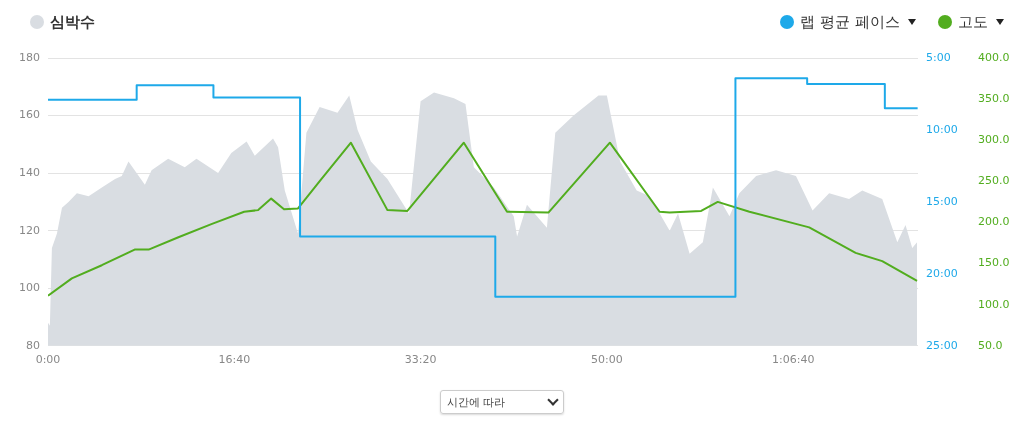 This screenshot has width=1024, height=426. I want to click on y2-tick-label: 5:00, so click(938, 57).